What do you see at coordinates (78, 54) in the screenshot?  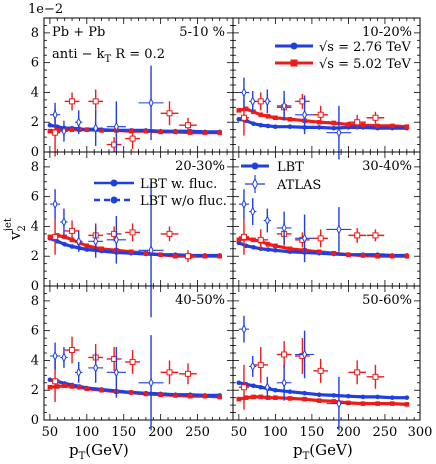 I see `algo-prefix: anti − k` at bounding box center [78, 54].